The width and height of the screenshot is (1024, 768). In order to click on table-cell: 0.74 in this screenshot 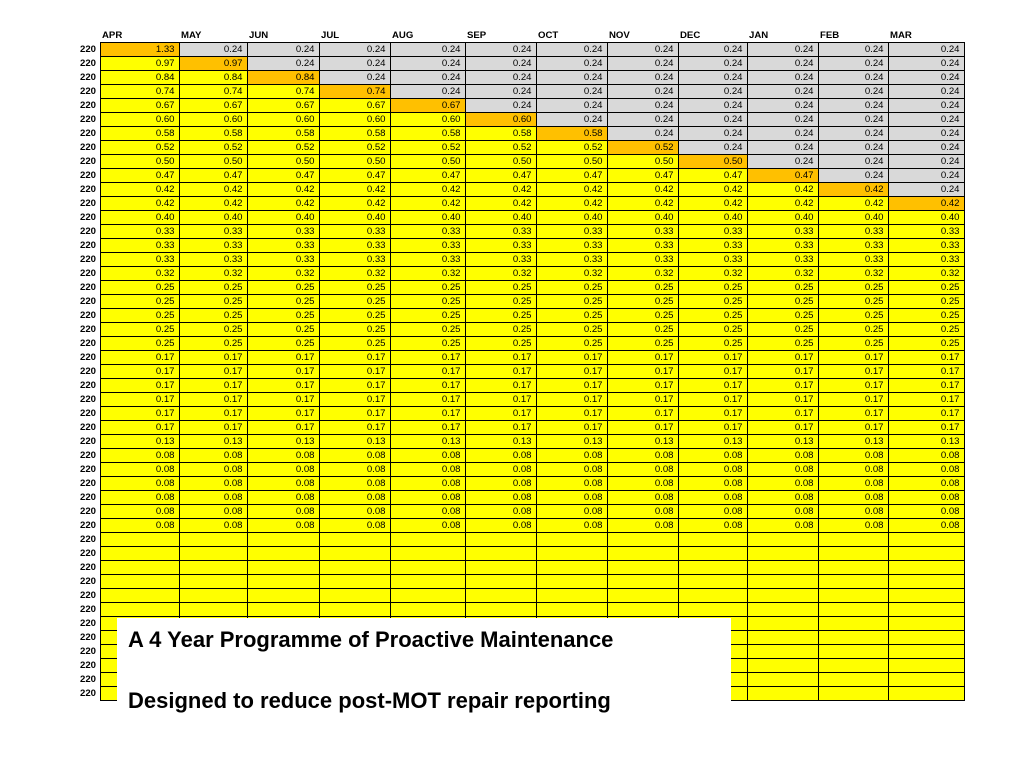, I will do `click(283, 91)`.